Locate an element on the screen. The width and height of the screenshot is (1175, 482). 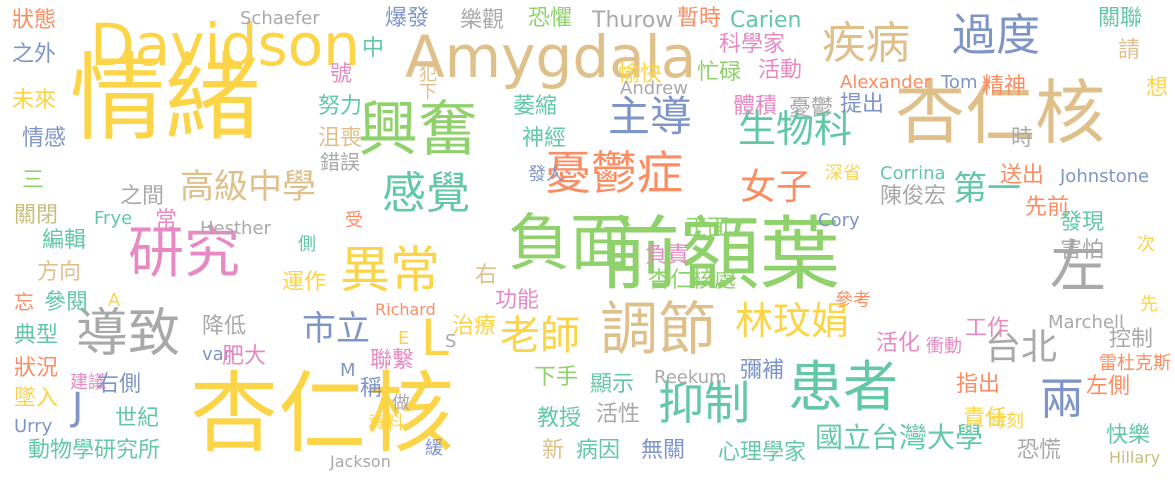
cloud-word-77: 時 is located at coordinates (1022, 139).